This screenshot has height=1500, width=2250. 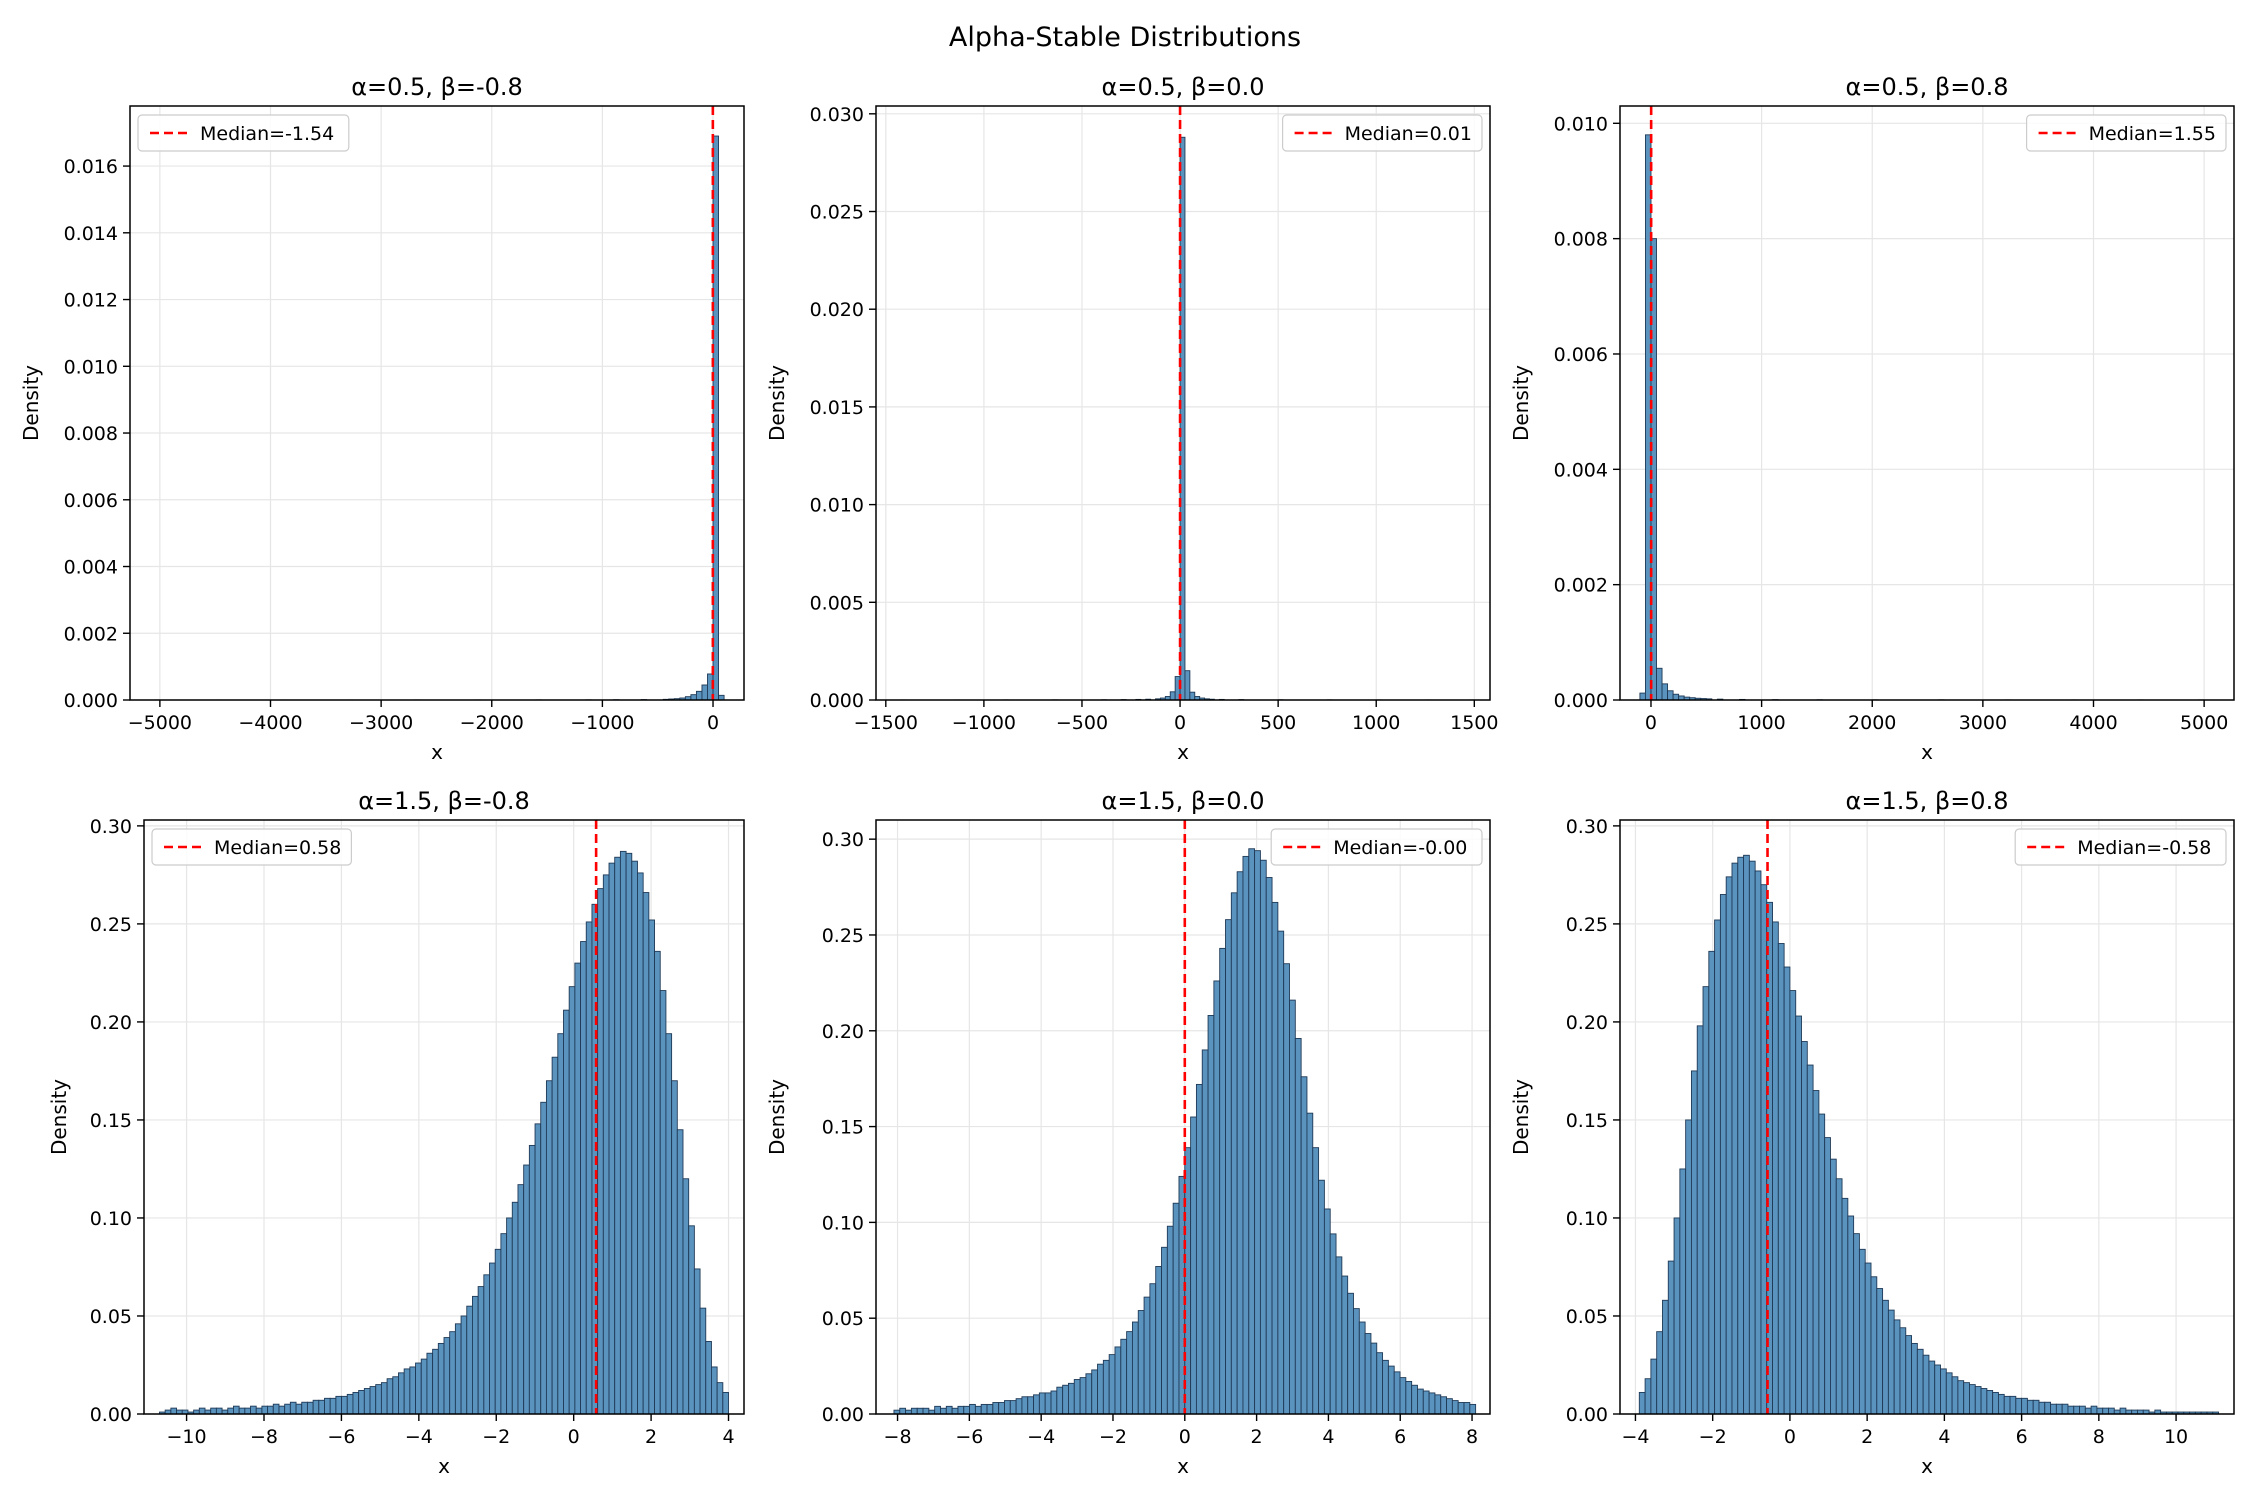 What do you see at coordinates (1581, 586) in the screenshot?
I see `y-tick-label: 0.002` at bounding box center [1581, 586].